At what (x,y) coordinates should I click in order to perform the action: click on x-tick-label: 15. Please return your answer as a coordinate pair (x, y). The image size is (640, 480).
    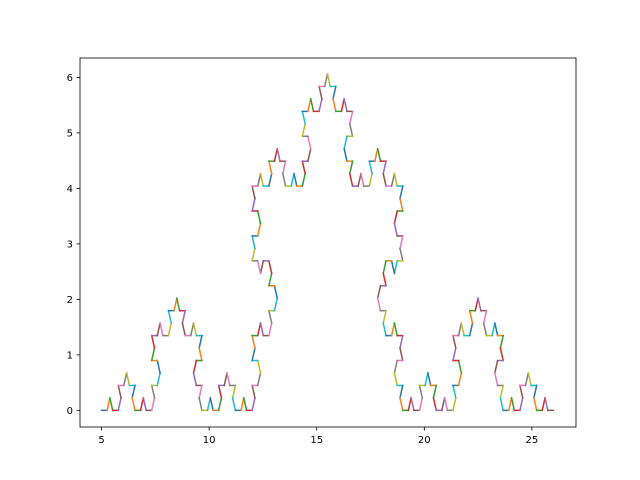
    Looking at the image, I should click on (316, 440).